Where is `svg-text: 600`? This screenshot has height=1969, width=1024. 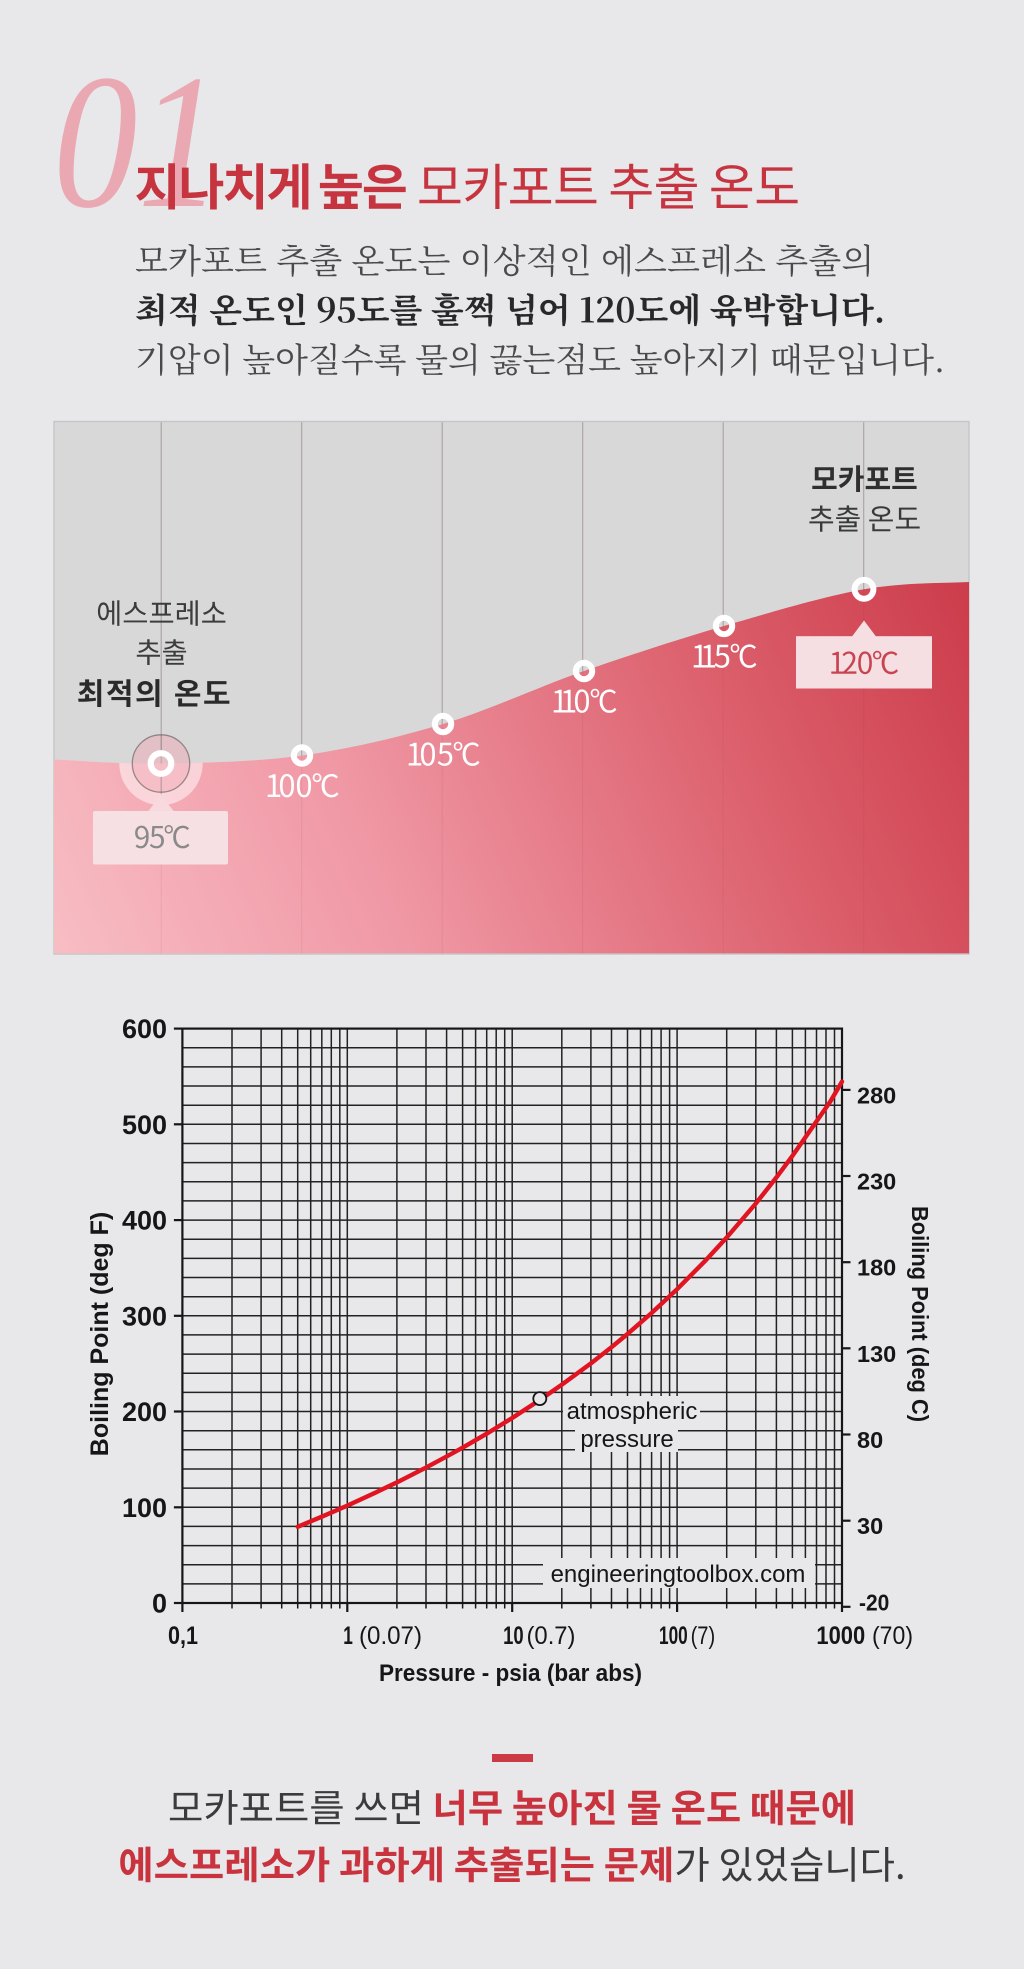 svg-text: 600 is located at coordinates (144, 1029).